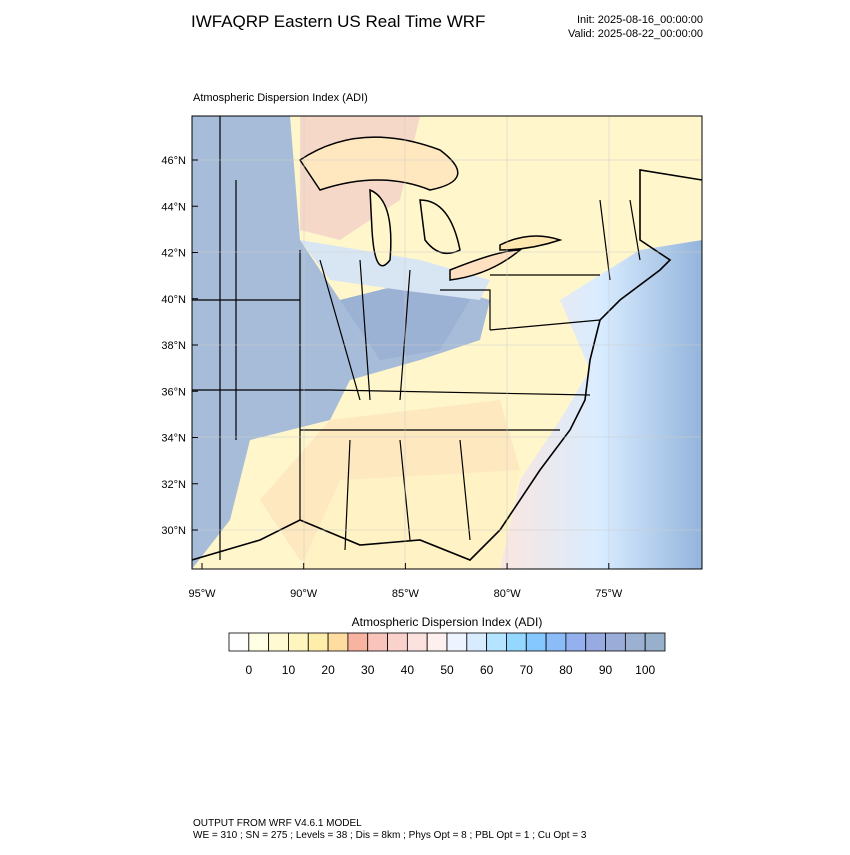 This screenshot has width=850, height=855. Describe the element at coordinates (277, 823) in the screenshot. I see `footer-line: OUTPUT FROM WRF V4.6.1 MODEL` at that location.